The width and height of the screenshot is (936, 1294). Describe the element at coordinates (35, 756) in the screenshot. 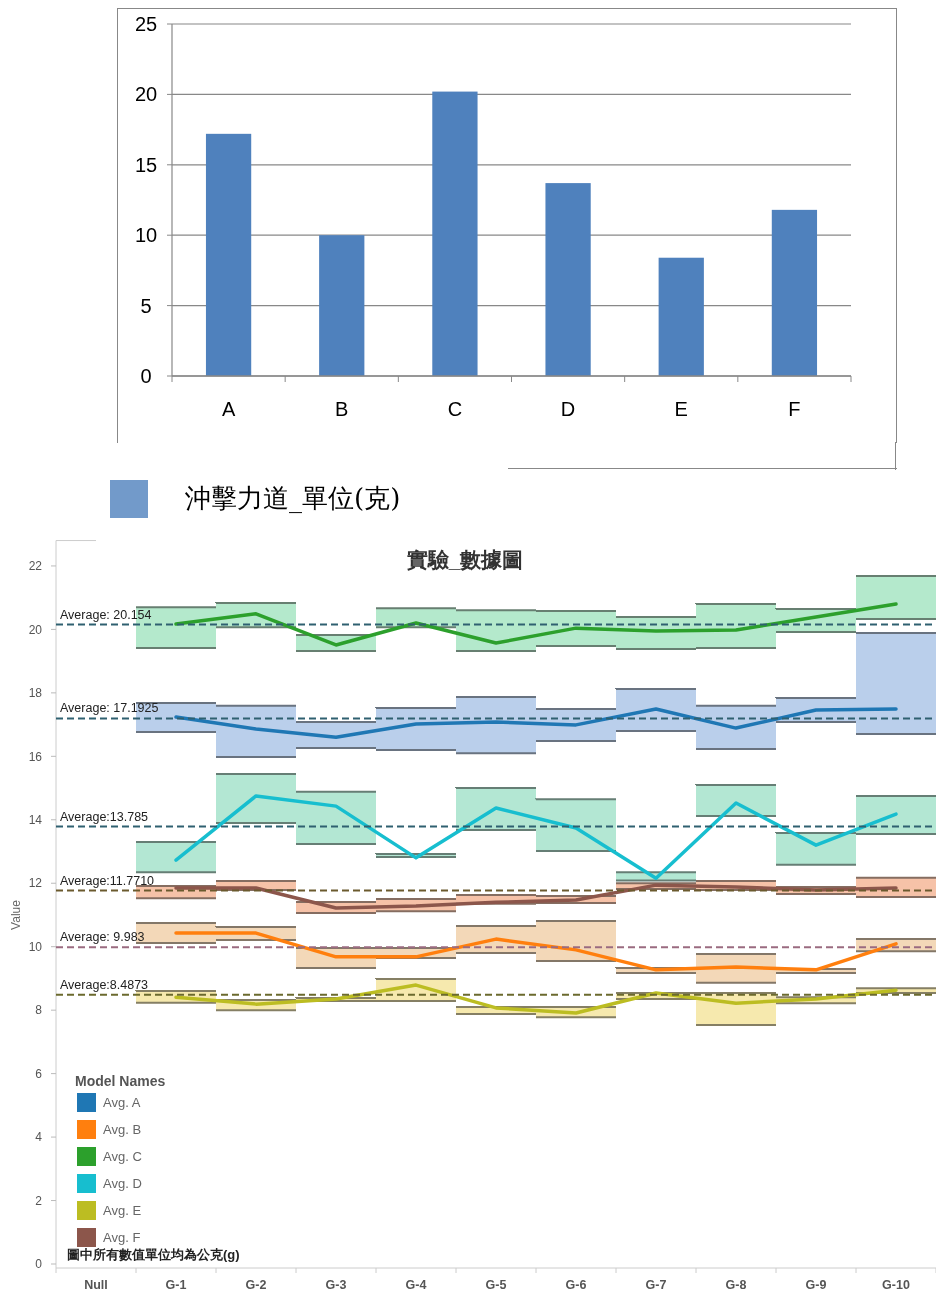

I see `y-tick-label: 16` at that location.